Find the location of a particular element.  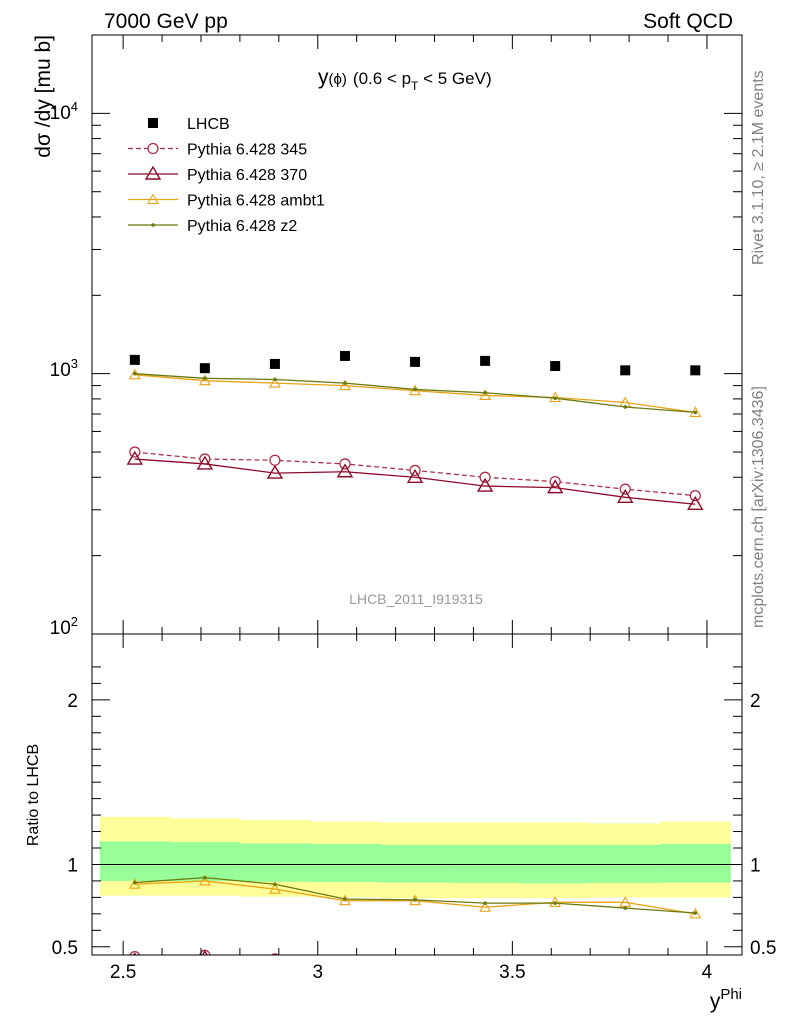

legend-label-py370: Pythia 6.428 370 is located at coordinates (247, 175).